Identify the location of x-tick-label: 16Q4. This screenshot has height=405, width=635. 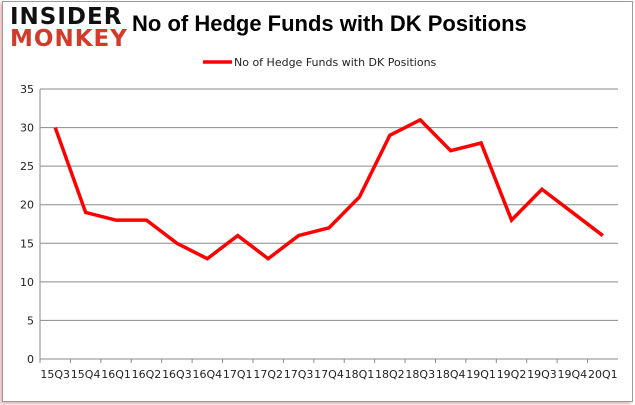
(207, 374).